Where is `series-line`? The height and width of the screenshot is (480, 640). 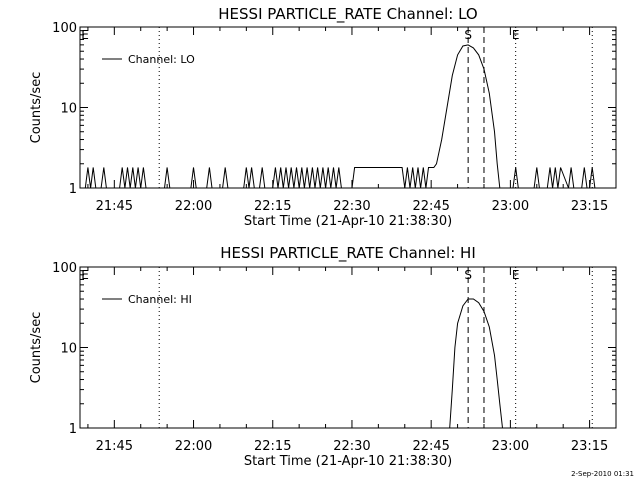
series-line is located at coordinates (476, 363).